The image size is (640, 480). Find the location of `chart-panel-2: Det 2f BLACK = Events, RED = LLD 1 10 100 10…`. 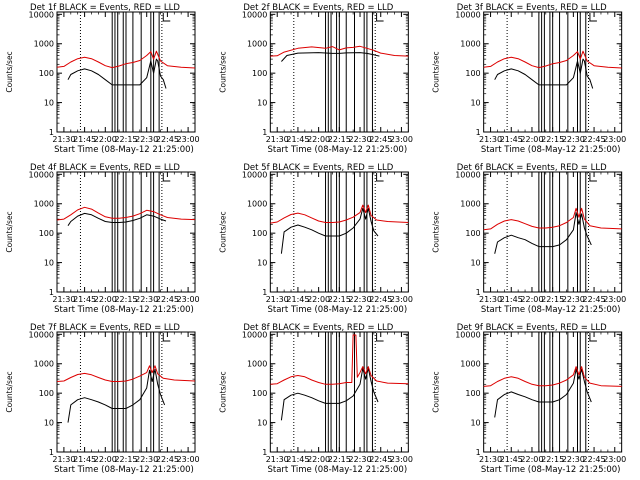

chart-panel-2: Det 2f BLACK = Events, RED = LLD 1 10 100 10… is located at coordinates (315, 79).